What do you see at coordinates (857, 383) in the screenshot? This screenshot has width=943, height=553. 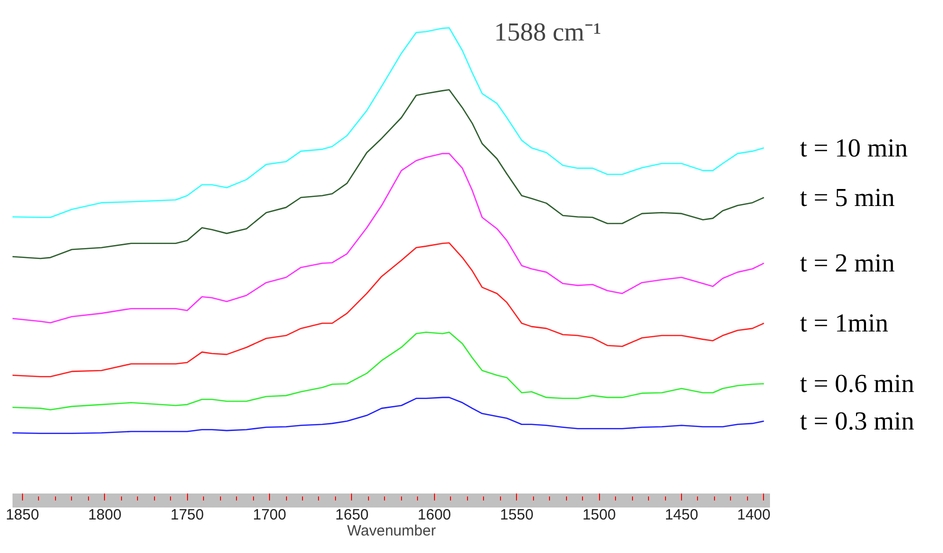 I see `series-label: t = 0.6 min` at bounding box center [857, 383].